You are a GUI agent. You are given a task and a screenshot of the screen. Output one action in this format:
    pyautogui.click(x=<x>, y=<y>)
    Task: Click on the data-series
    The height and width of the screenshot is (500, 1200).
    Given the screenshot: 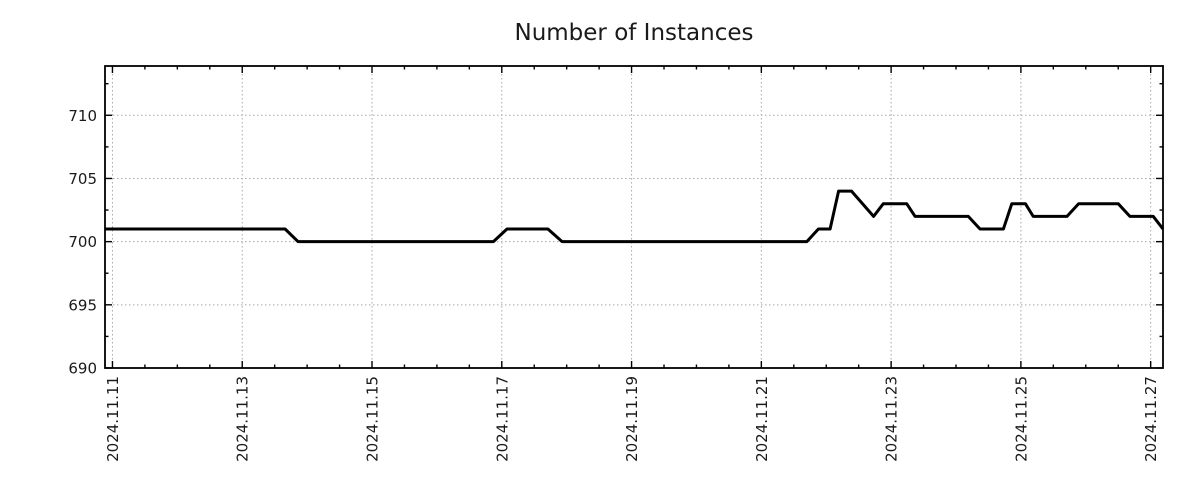 What is the action you would take?
    pyautogui.click(x=635, y=216)
    